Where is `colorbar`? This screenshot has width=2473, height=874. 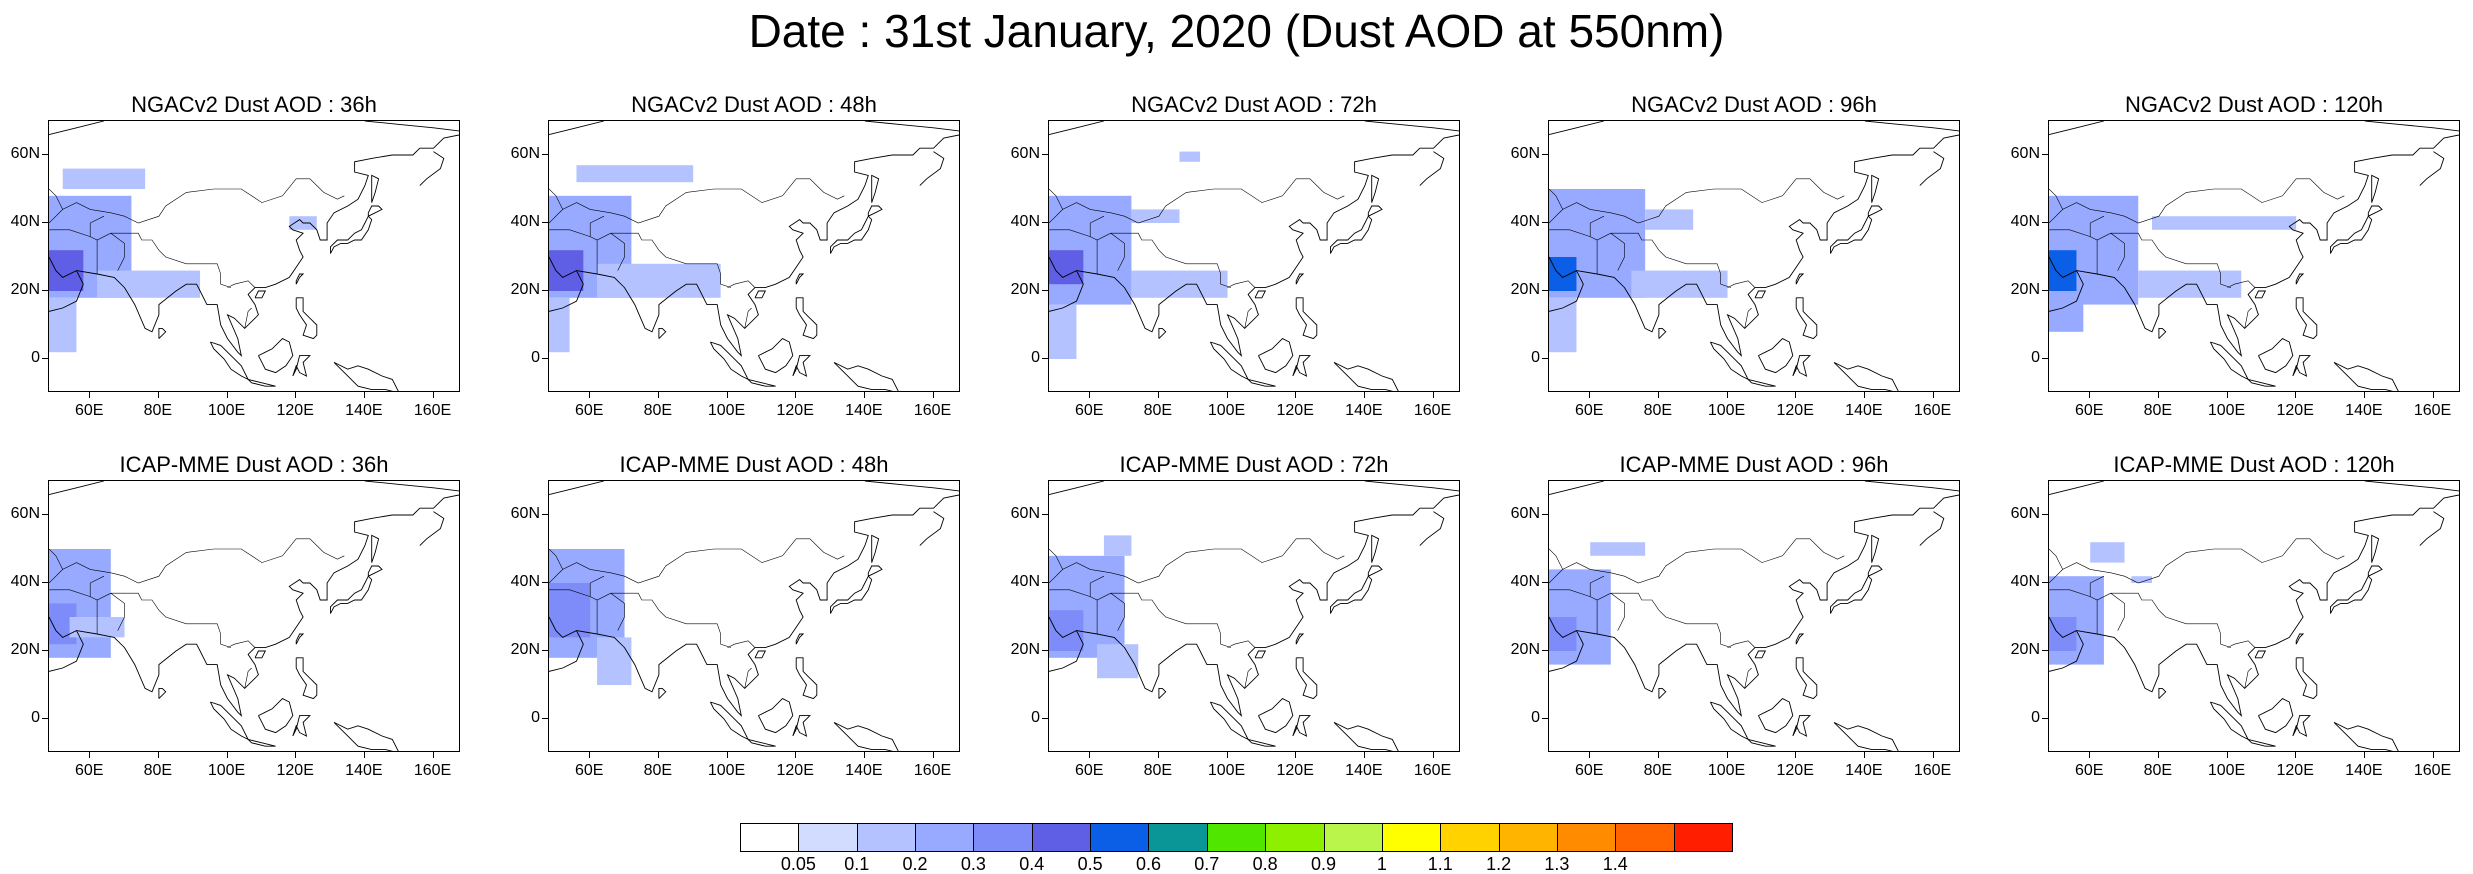 colorbar is located at coordinates (1236, 837).